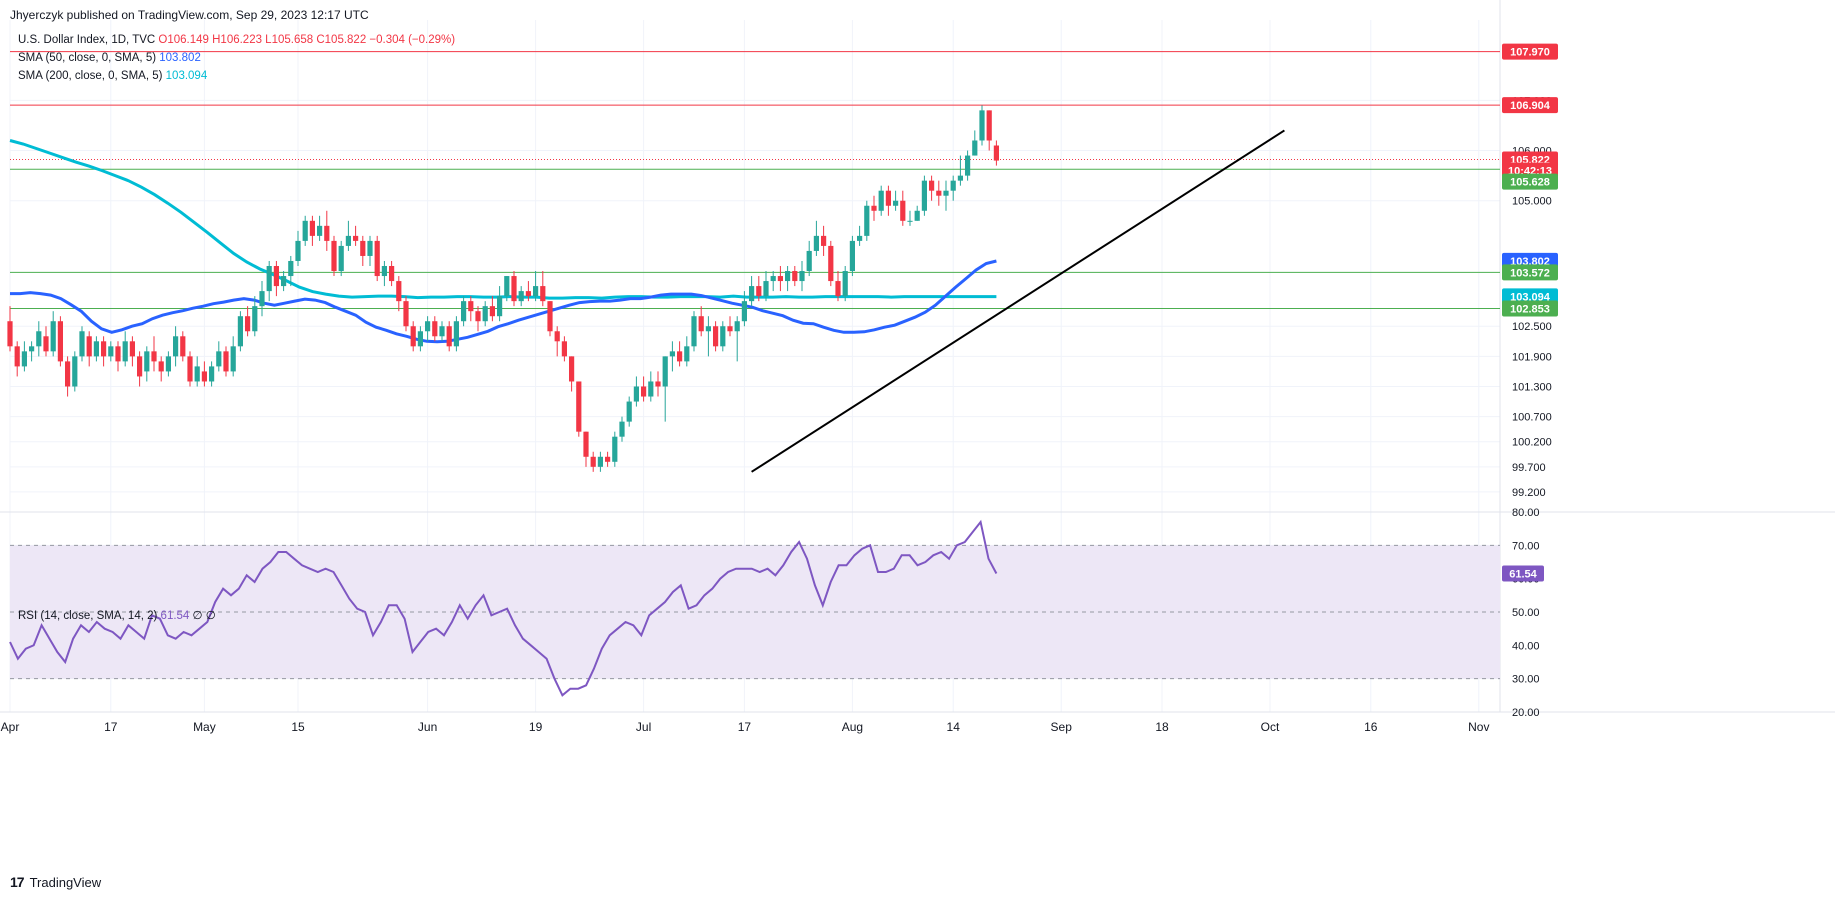 The image size is (1835, 901). Describe the element at coordinates (1532, 443) in the screenshot. I see `price-tick-2: 100.200` at that location.